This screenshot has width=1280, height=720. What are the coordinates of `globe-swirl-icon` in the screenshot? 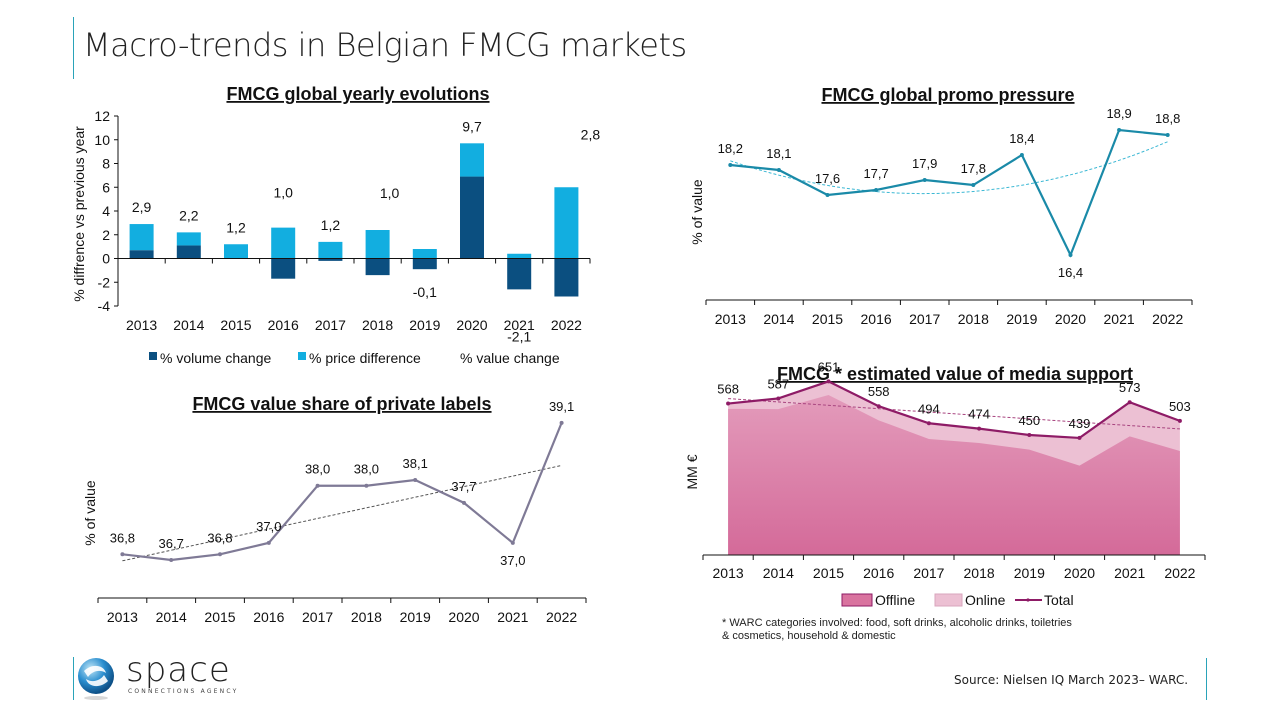 It's located at (96, 679).